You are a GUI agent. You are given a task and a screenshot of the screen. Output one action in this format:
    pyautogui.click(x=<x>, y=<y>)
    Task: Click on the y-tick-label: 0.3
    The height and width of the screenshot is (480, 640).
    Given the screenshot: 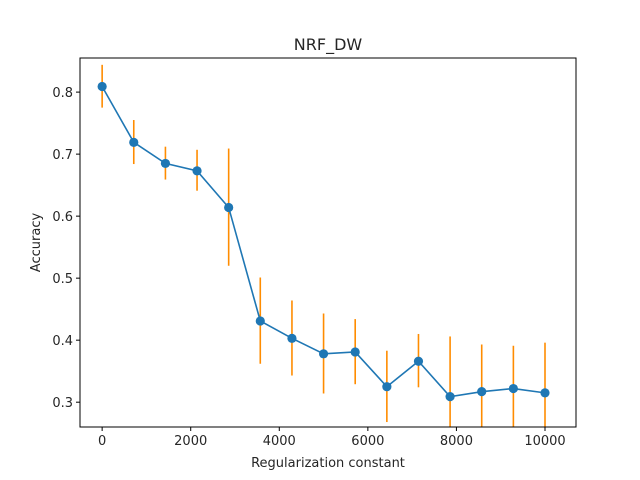 What is the action you would take?
    pyautogui.click(x=62, y=403)
    